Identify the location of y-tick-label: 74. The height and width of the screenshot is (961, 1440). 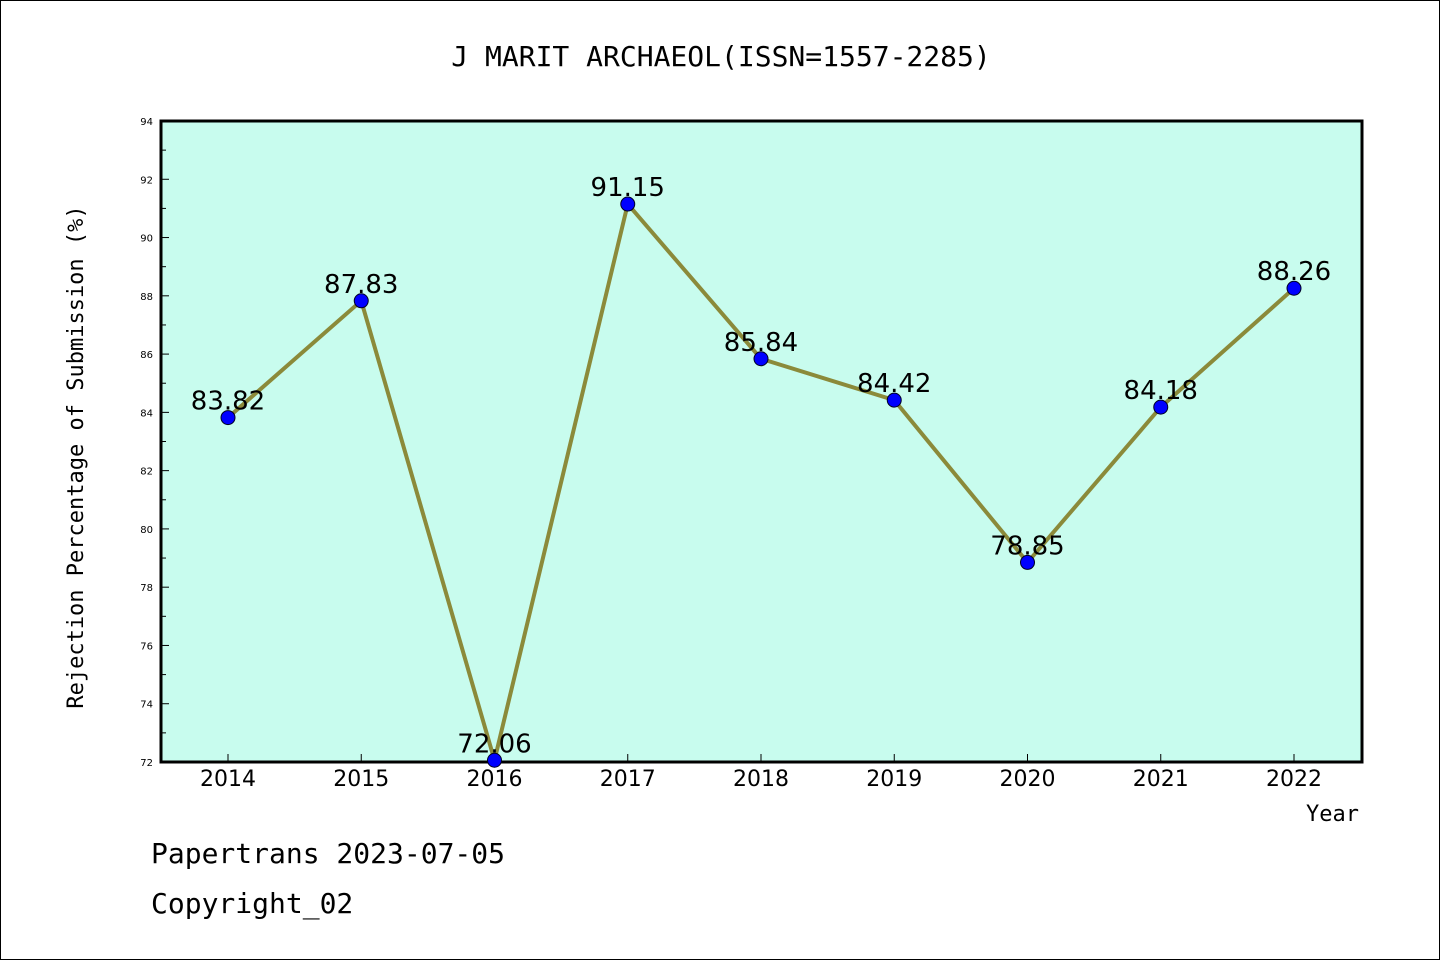
(146, 705).